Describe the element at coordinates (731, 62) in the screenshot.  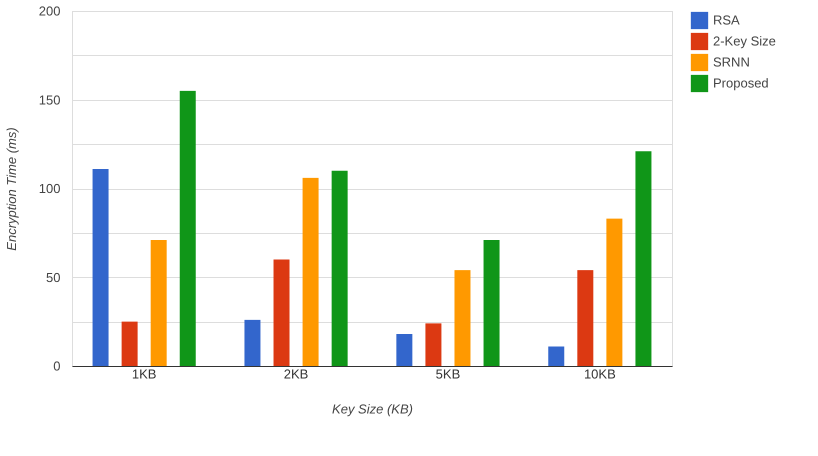
I see `legend-label: SRNN` at that location.